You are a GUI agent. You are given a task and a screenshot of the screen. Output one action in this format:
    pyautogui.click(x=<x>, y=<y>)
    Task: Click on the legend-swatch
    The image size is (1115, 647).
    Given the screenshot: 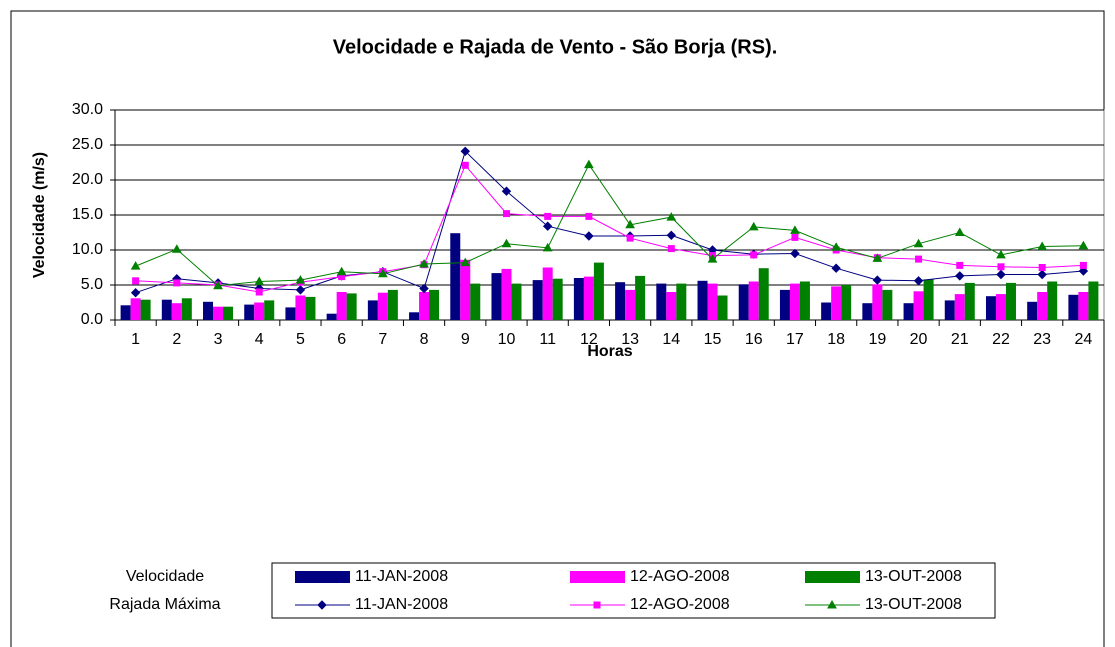 What is the action you would take?
    pyautogui.click(x=832, y=577)
    